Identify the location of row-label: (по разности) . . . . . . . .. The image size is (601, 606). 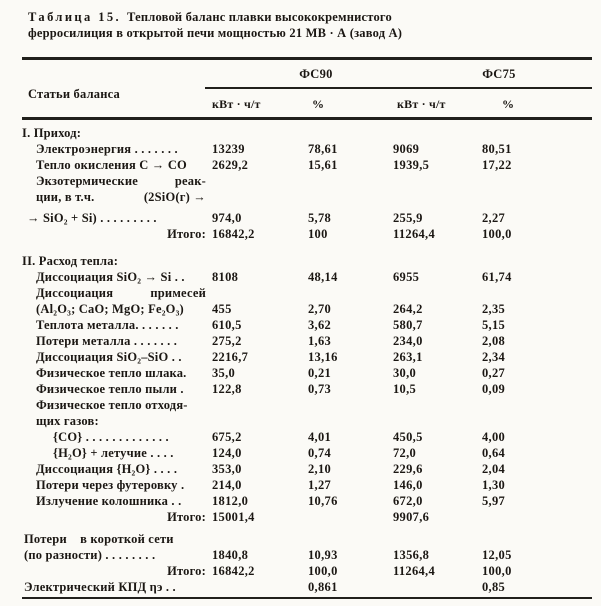
(90, 554).